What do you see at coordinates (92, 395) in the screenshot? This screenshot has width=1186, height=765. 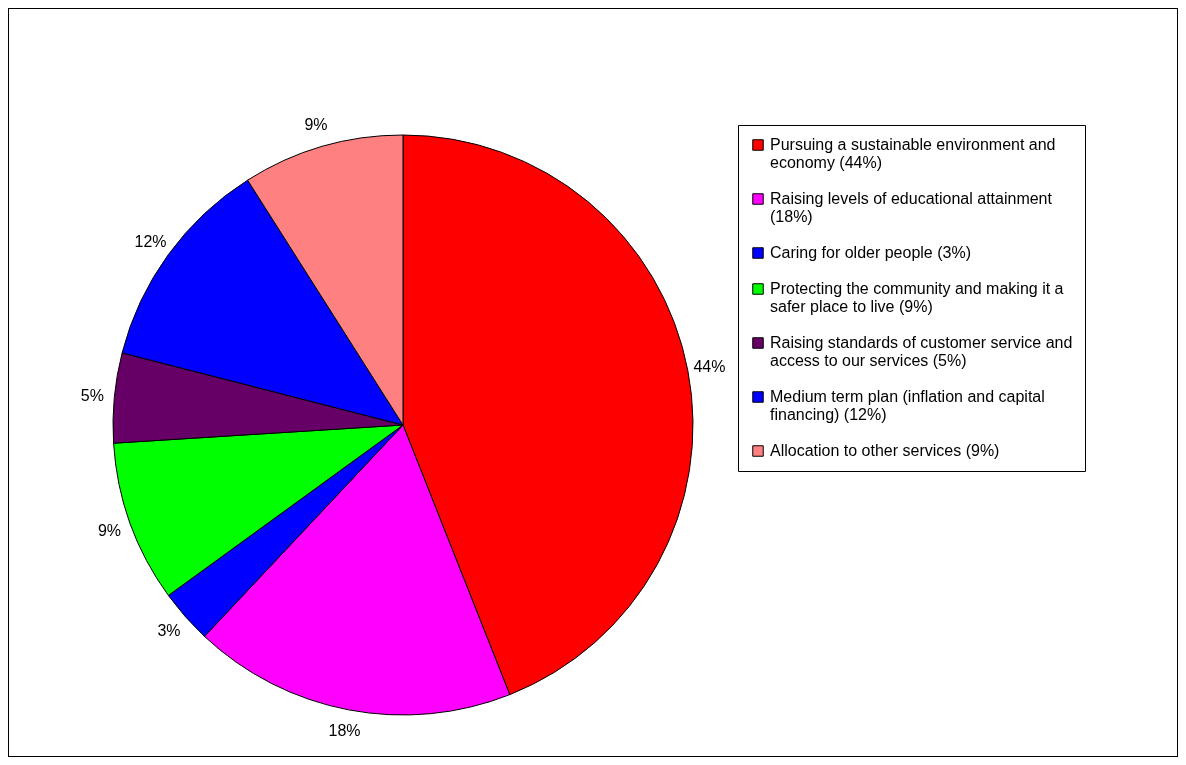 I see `data-label: 5%` at bounding box center [92, 395].